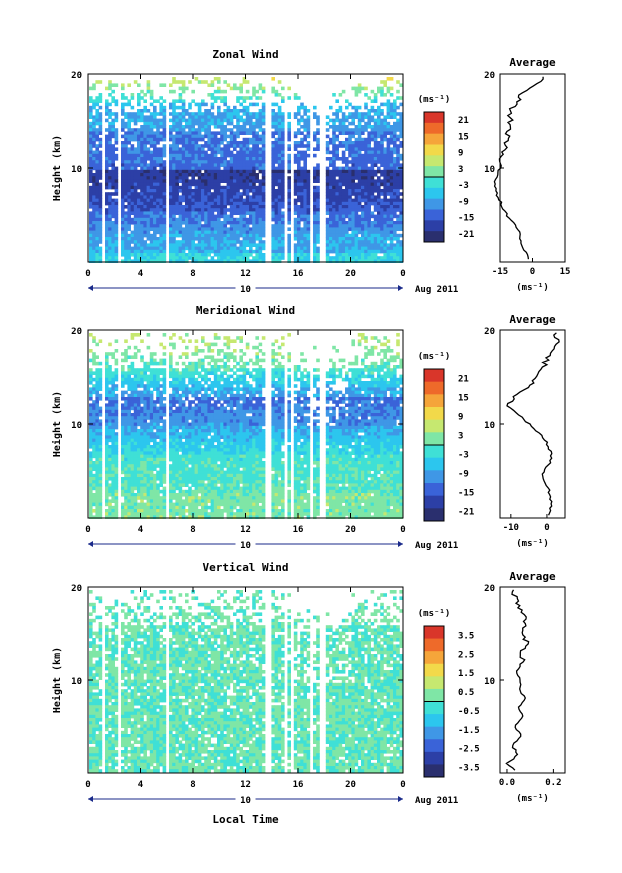 The width and height of the screenshot is (622, 873). I want to click on date-day-label: 10, so click(245, 290).